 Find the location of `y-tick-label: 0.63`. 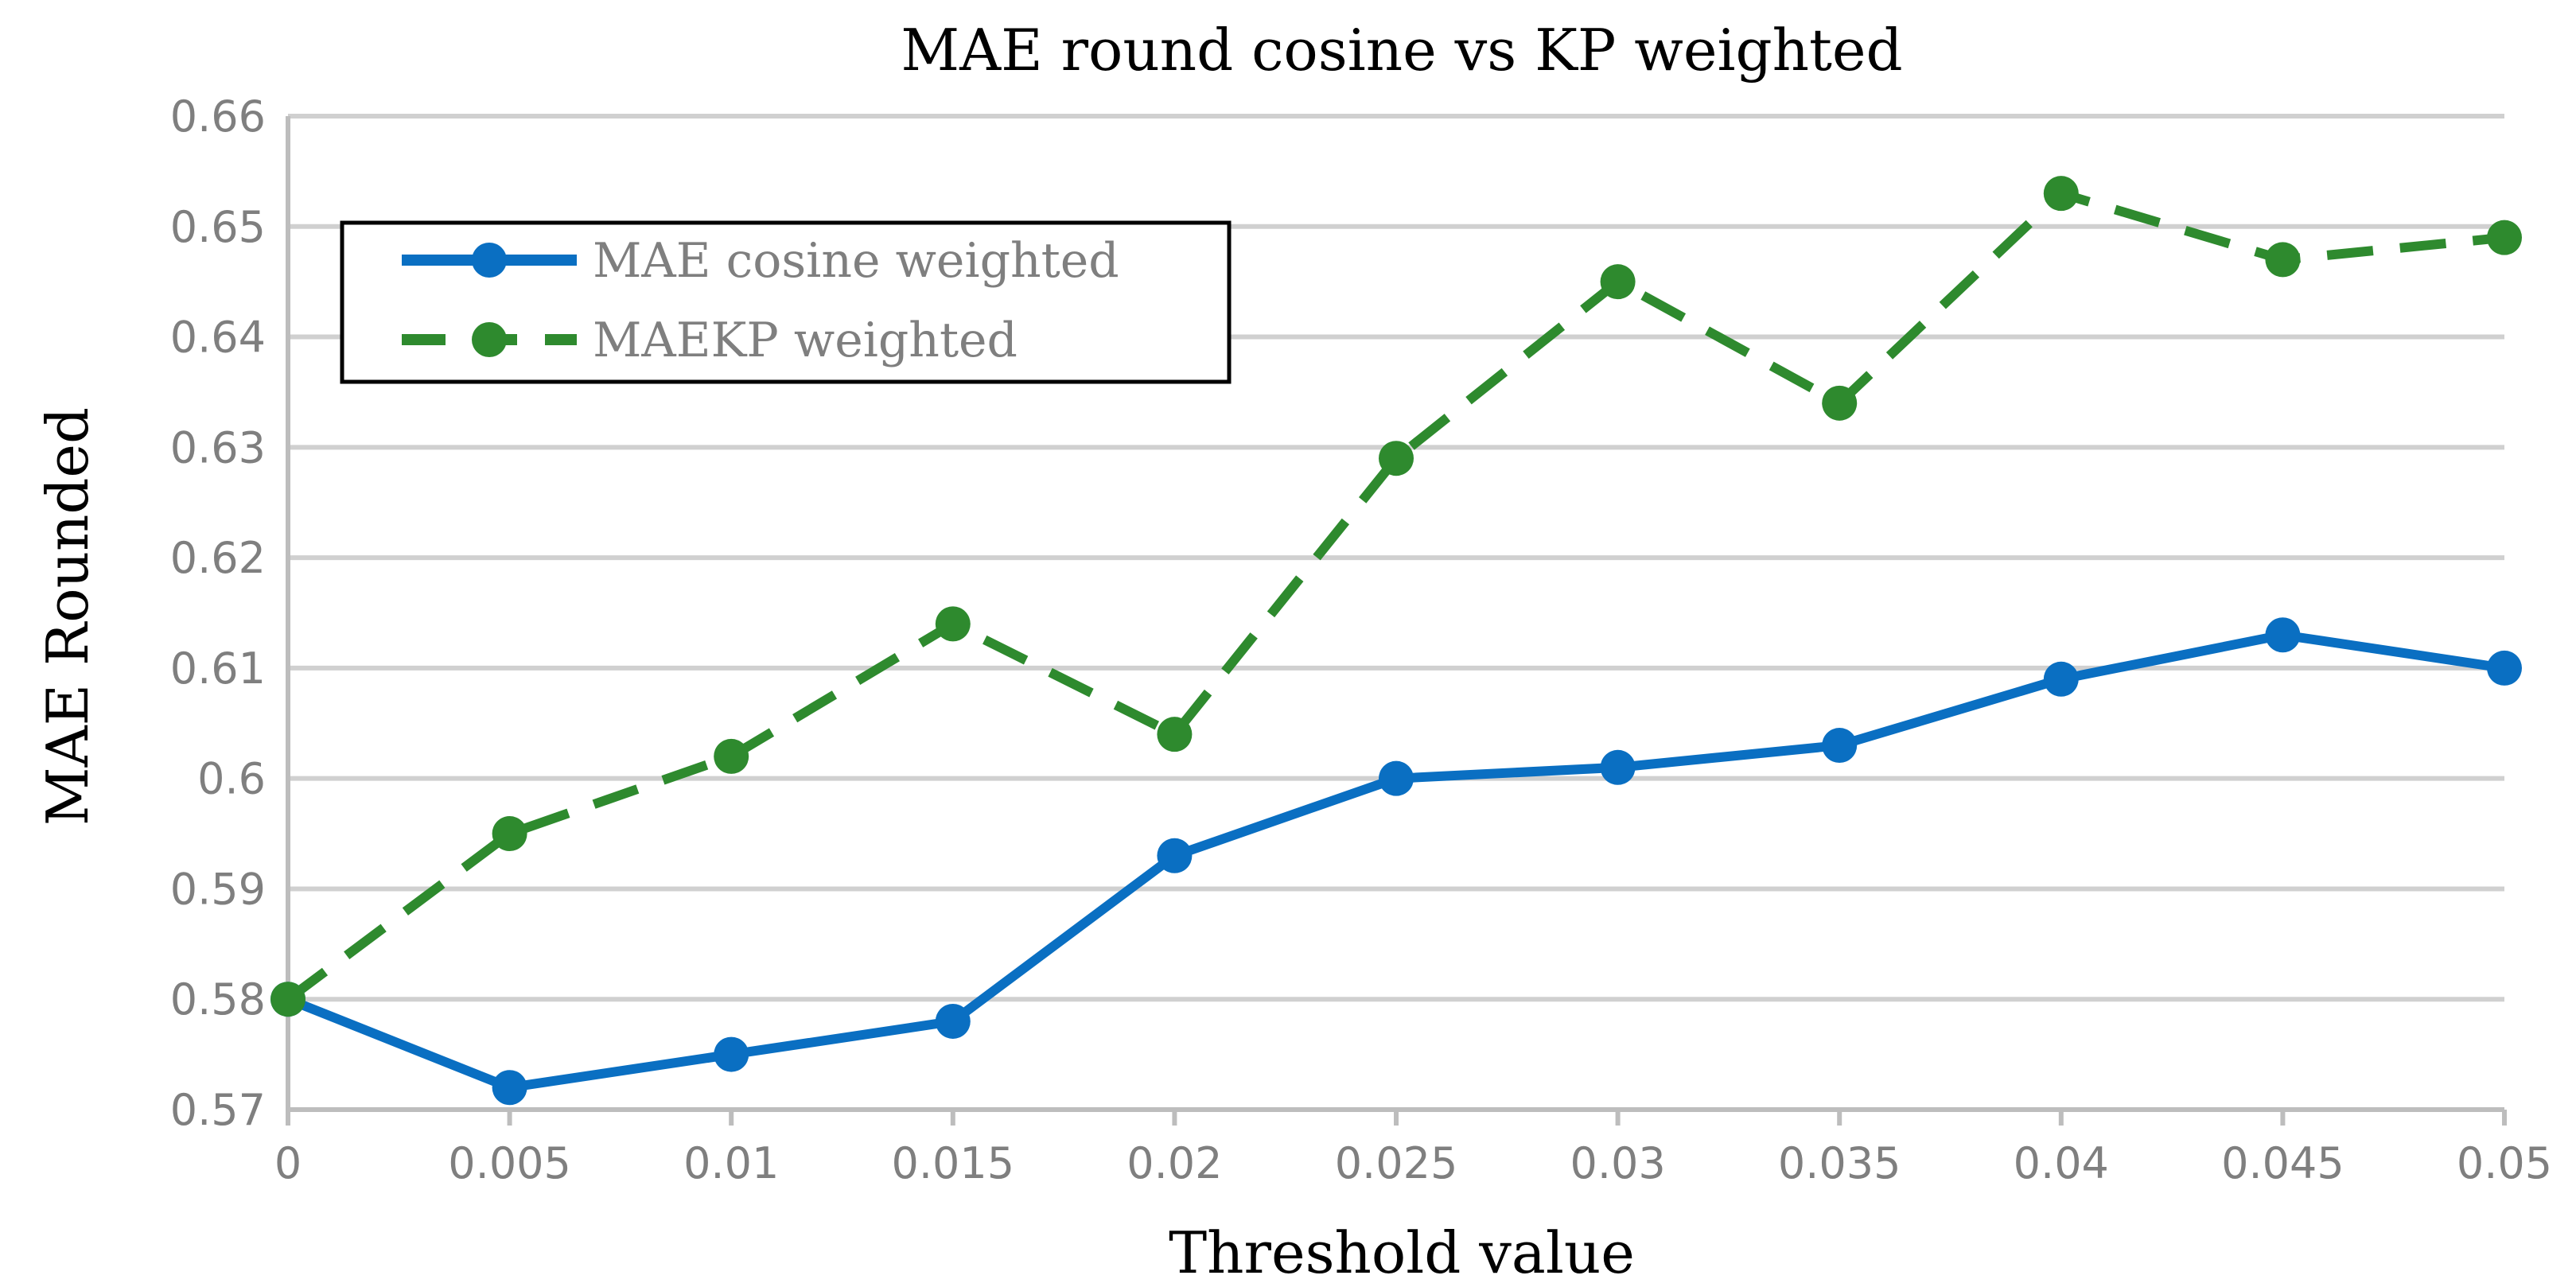

y-tick-label: 0.63 is located at coordinates (218, 447).